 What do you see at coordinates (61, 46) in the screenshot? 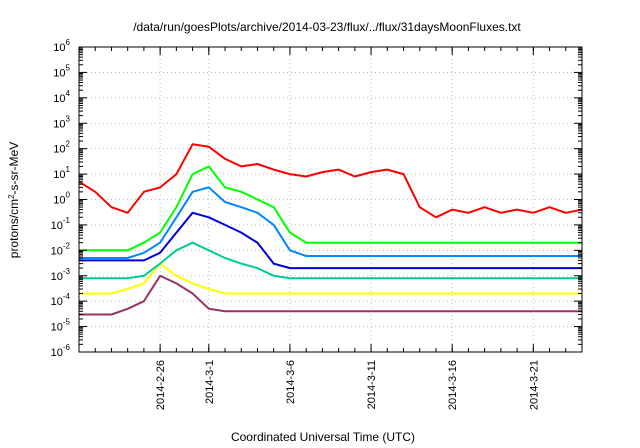
I see `y-tick-label: 10⁶` at bounding box center [61, 46].